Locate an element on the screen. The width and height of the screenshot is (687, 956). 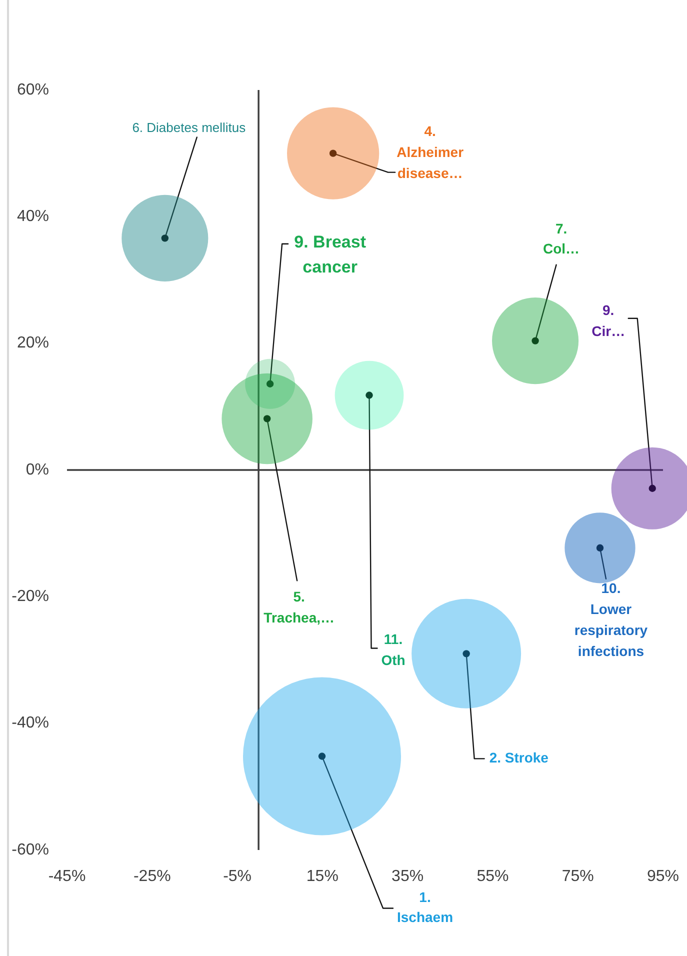
x-tick-label: 35% is located at coordinates (408, 877).